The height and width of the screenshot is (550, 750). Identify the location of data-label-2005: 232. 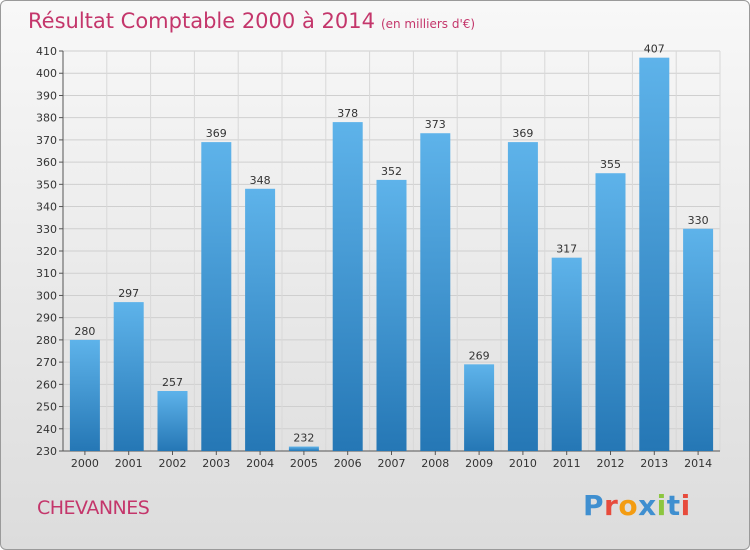
(303, 438).